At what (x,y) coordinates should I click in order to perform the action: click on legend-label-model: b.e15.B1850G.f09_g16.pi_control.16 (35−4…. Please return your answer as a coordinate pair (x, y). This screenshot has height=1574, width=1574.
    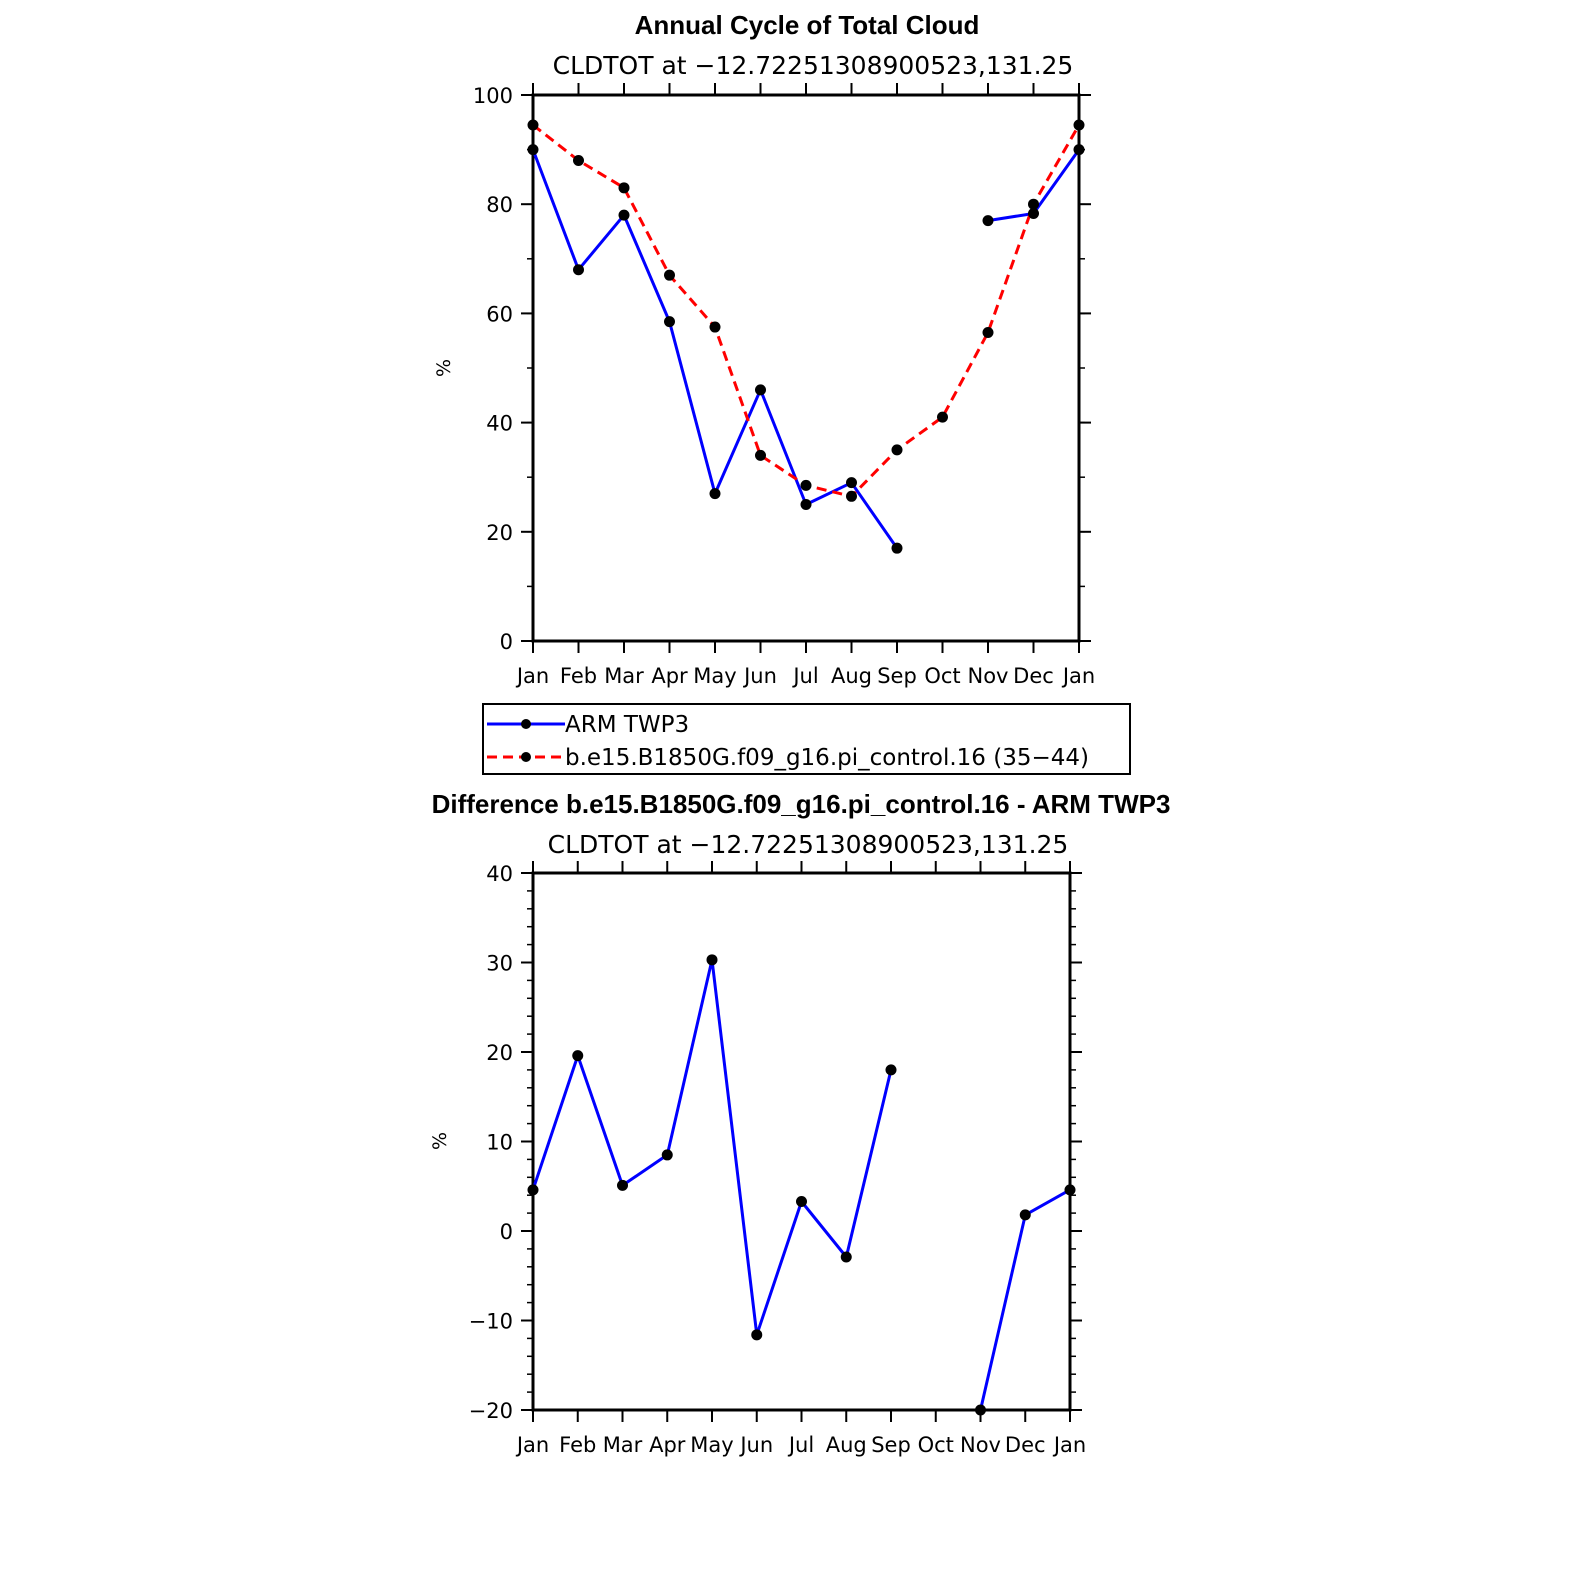
    Looking at the image, I should click on (827, 758).